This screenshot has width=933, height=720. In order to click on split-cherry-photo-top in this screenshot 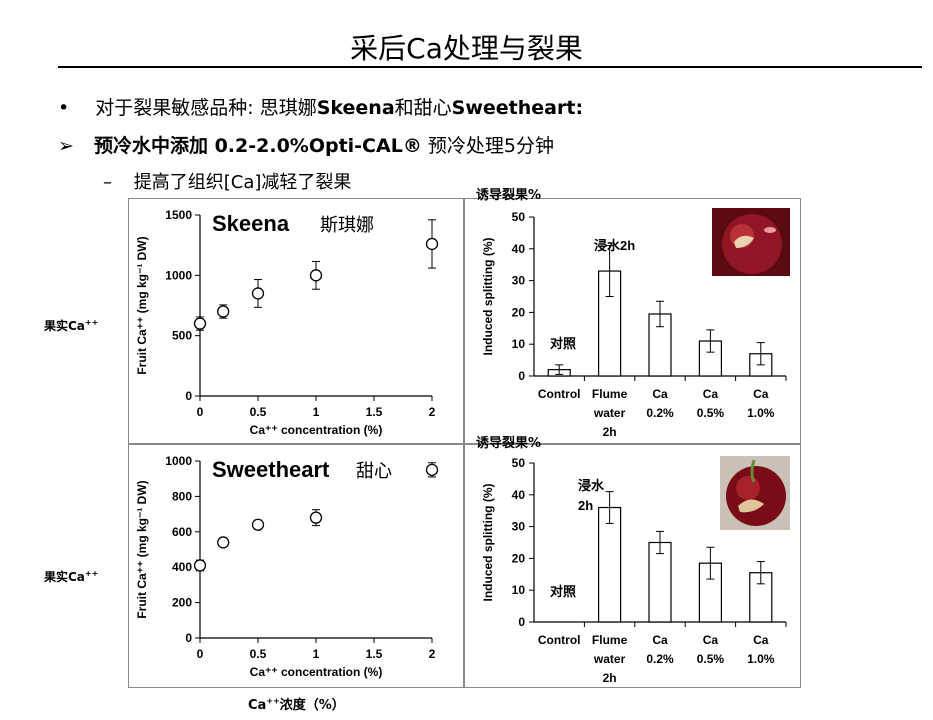, I will do `click(751, 242)`.